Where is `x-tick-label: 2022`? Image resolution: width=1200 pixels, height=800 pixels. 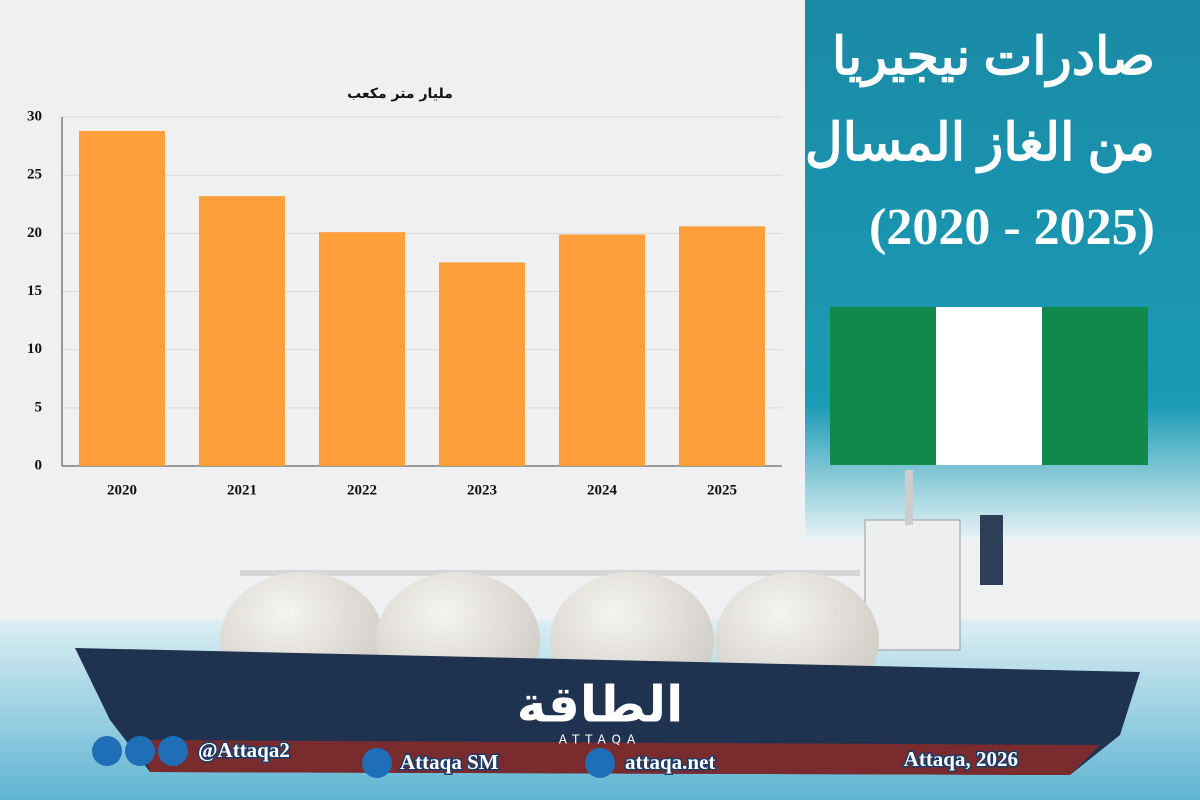 x-tick-label: 2022 is located at coordinates (362, 490).